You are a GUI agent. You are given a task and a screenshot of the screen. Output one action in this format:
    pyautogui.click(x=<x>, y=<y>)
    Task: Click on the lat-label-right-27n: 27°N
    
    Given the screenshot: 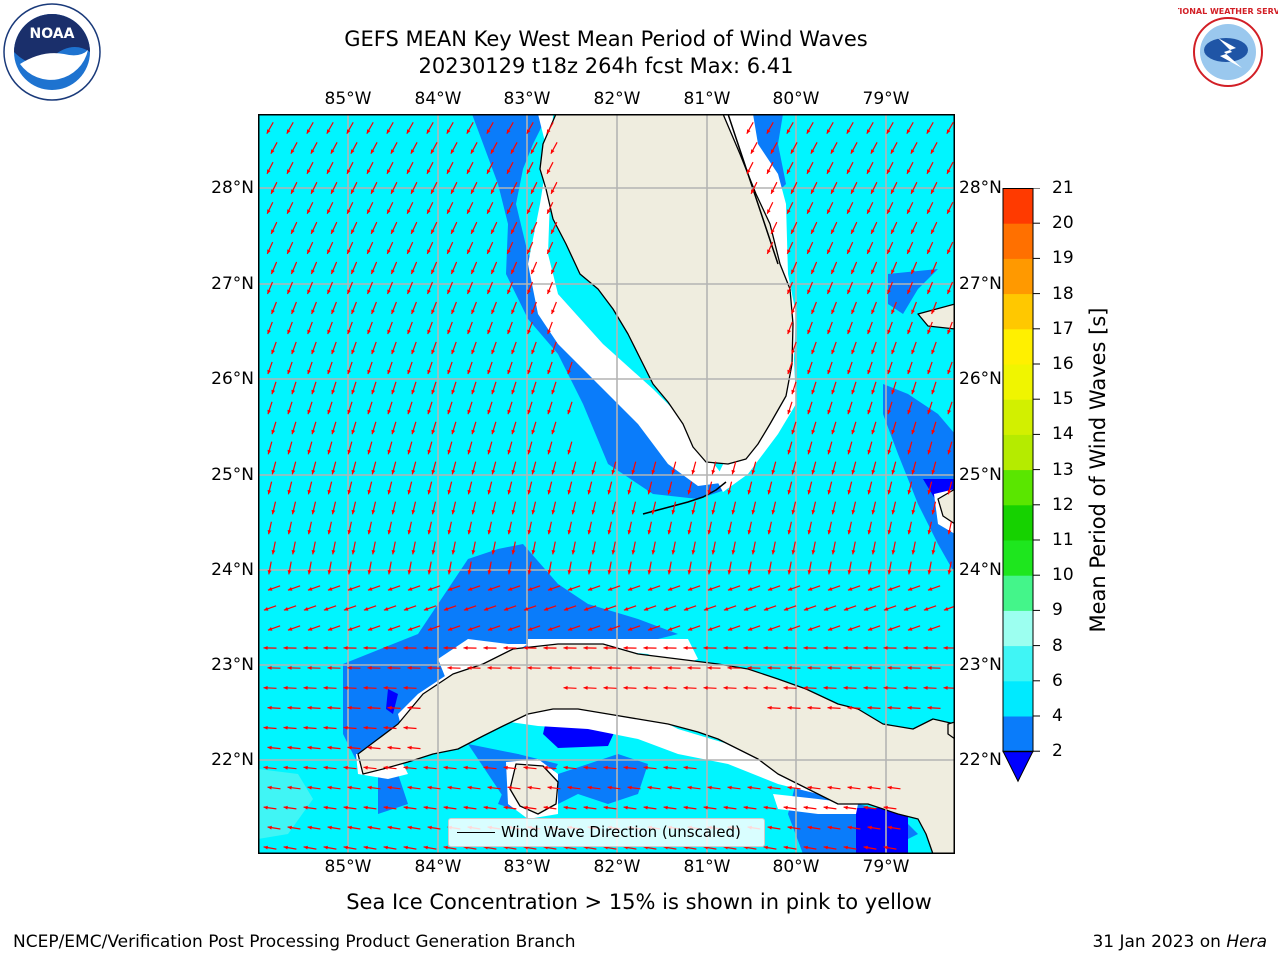 What is the action you would take?
    pyautogui.click(x=980, y=284)
    